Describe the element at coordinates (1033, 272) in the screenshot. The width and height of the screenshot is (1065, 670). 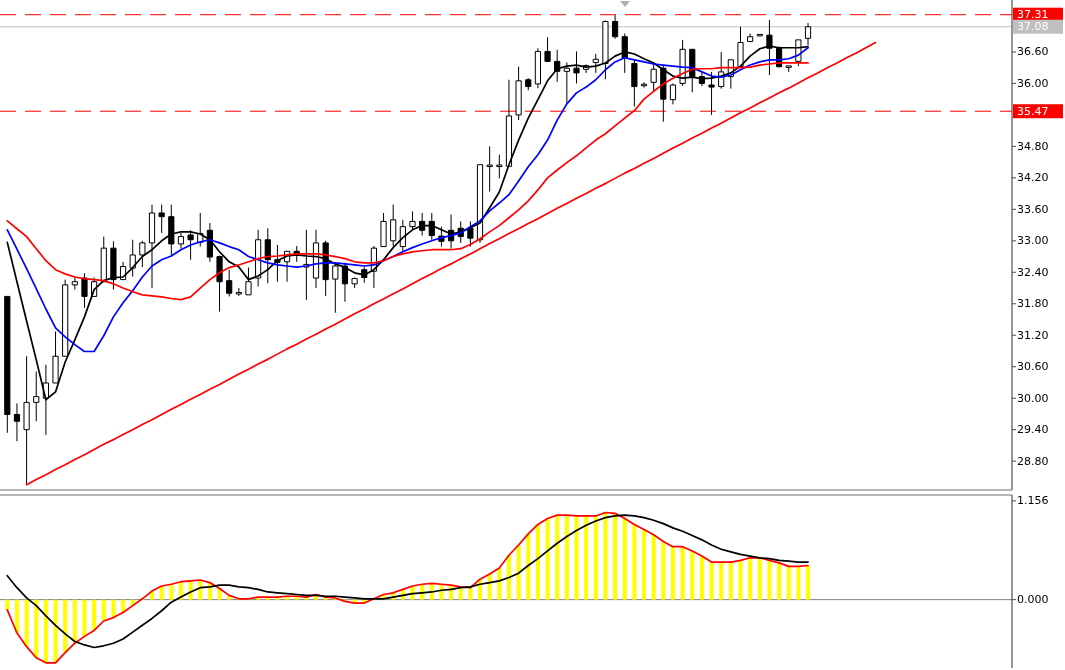
I see `y-tick-label: 32.40` at that location.